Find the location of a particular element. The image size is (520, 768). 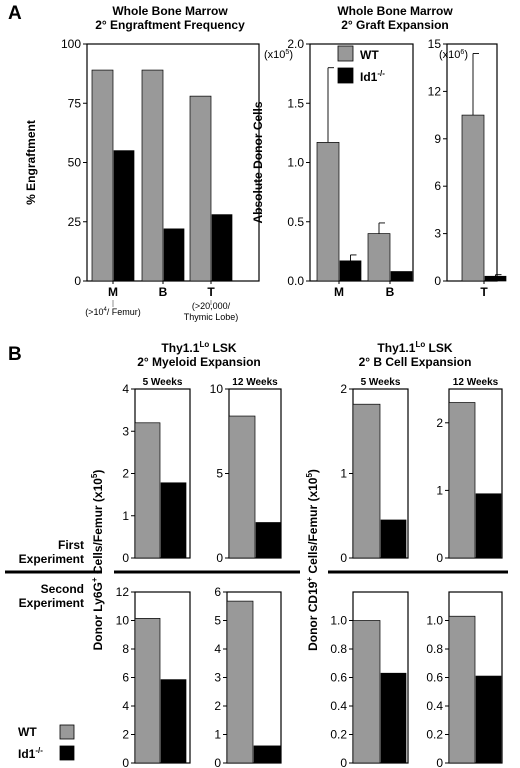

myeloid_first_5w-ytick-label: 3 is located at coordinates (125, 431).